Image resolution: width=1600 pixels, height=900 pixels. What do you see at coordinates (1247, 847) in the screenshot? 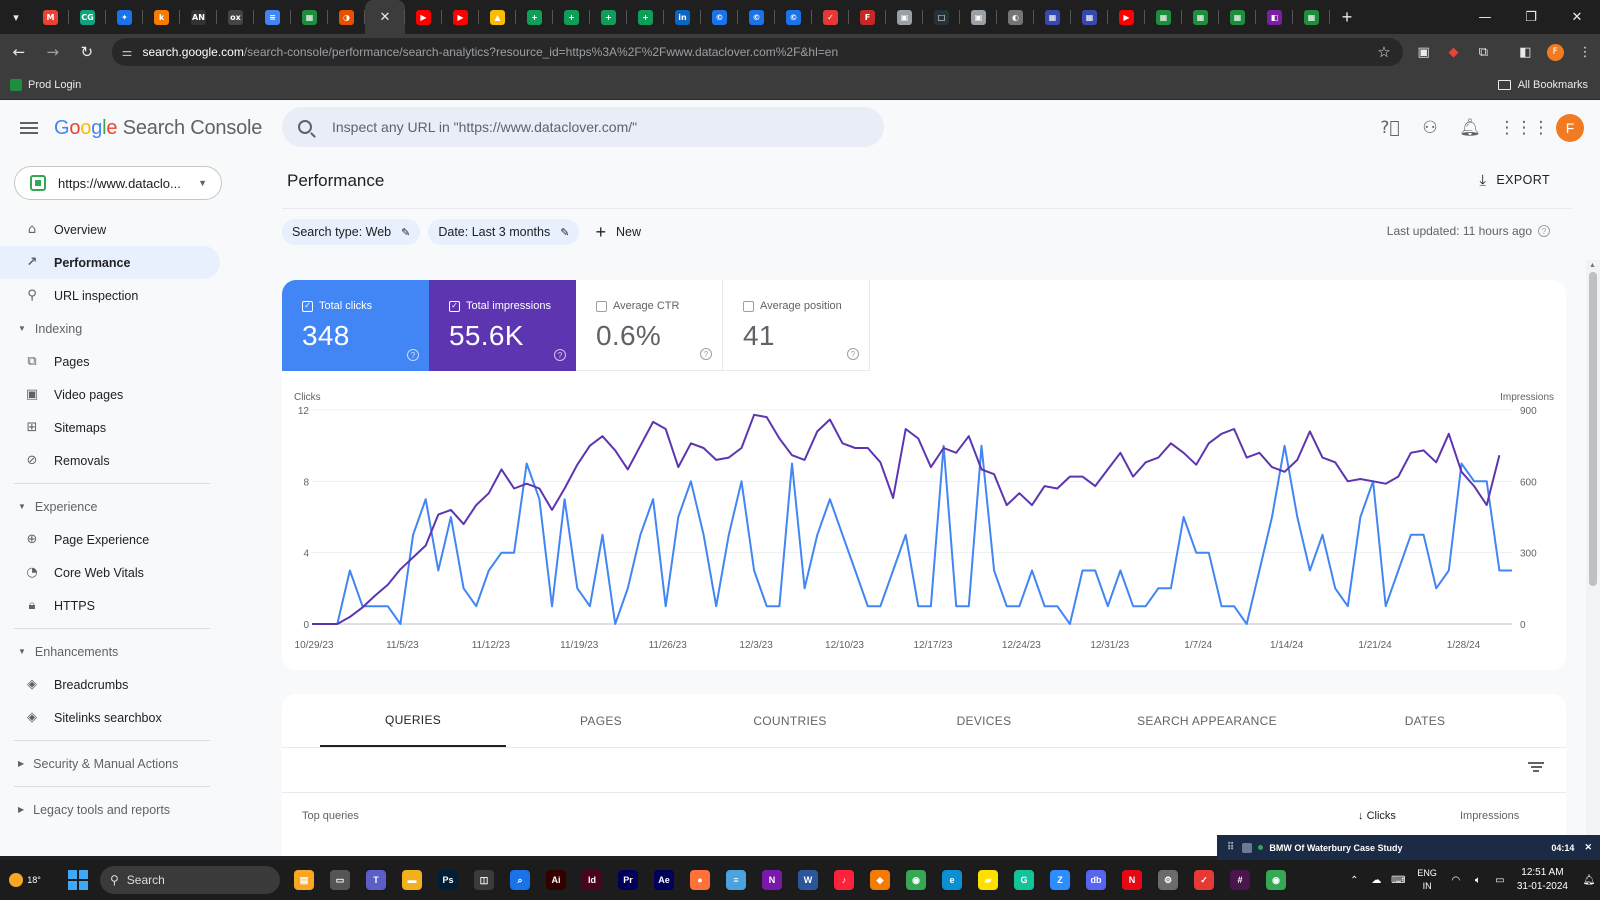
I see `stop-recording-icon` at bounding box center [1247, 847].